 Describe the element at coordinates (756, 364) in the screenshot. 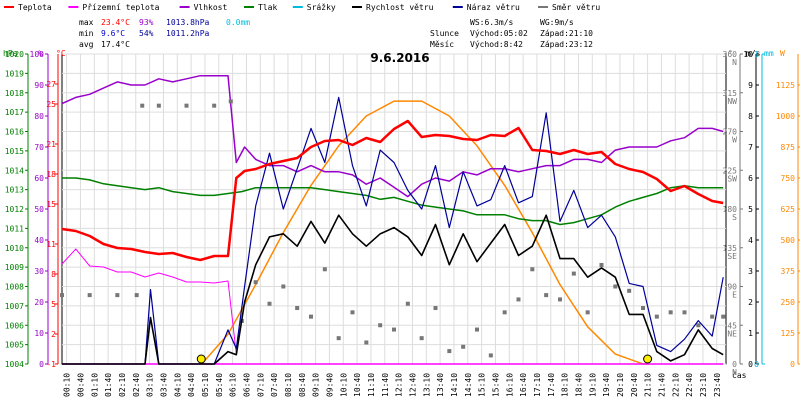

I see `rain-tick-label: 0` at that location.